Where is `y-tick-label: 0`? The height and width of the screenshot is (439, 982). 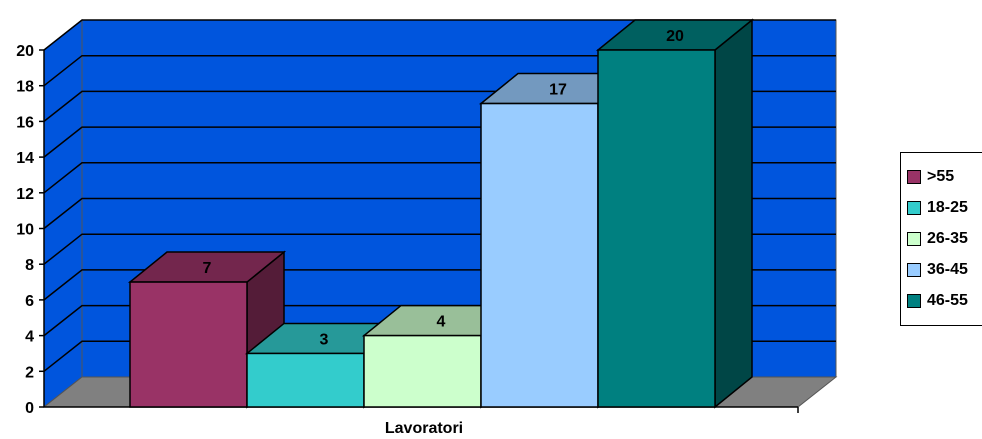
y-tick-label: 0 is located at coordinates (29, 408).